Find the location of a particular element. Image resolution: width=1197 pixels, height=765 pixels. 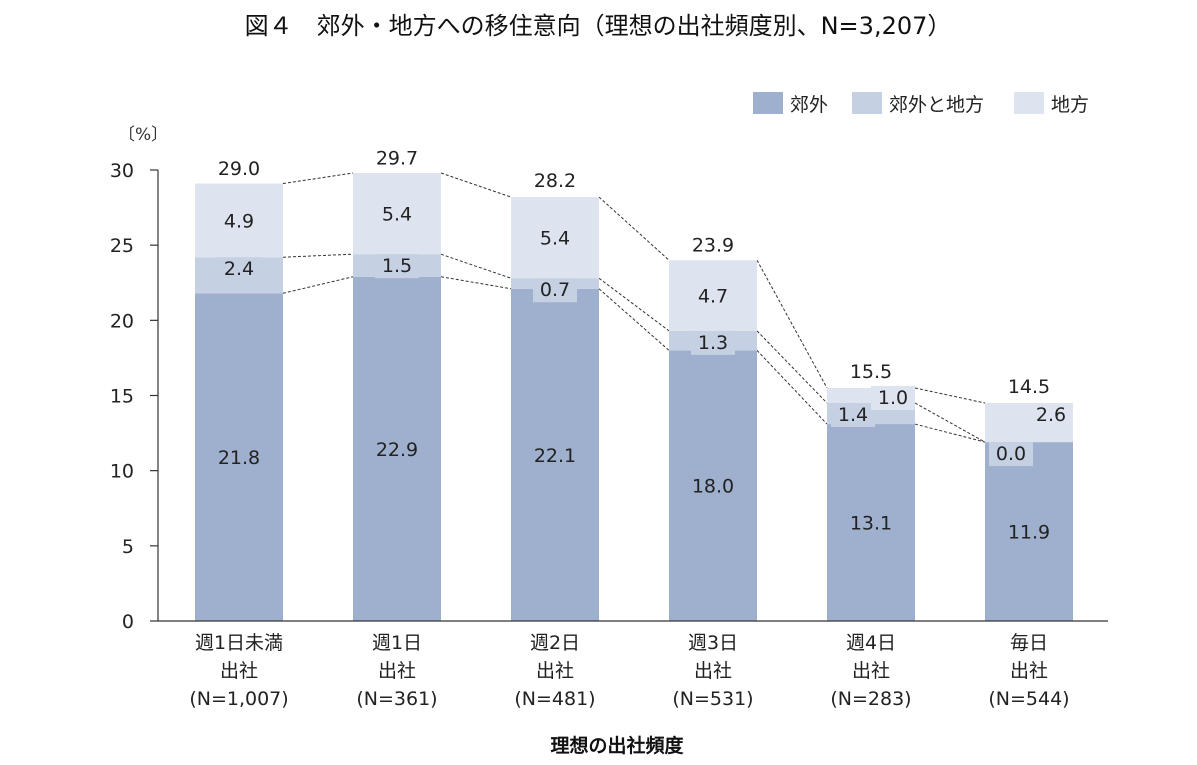

total-label: 14.5 is located at coordinates (1029, 387).